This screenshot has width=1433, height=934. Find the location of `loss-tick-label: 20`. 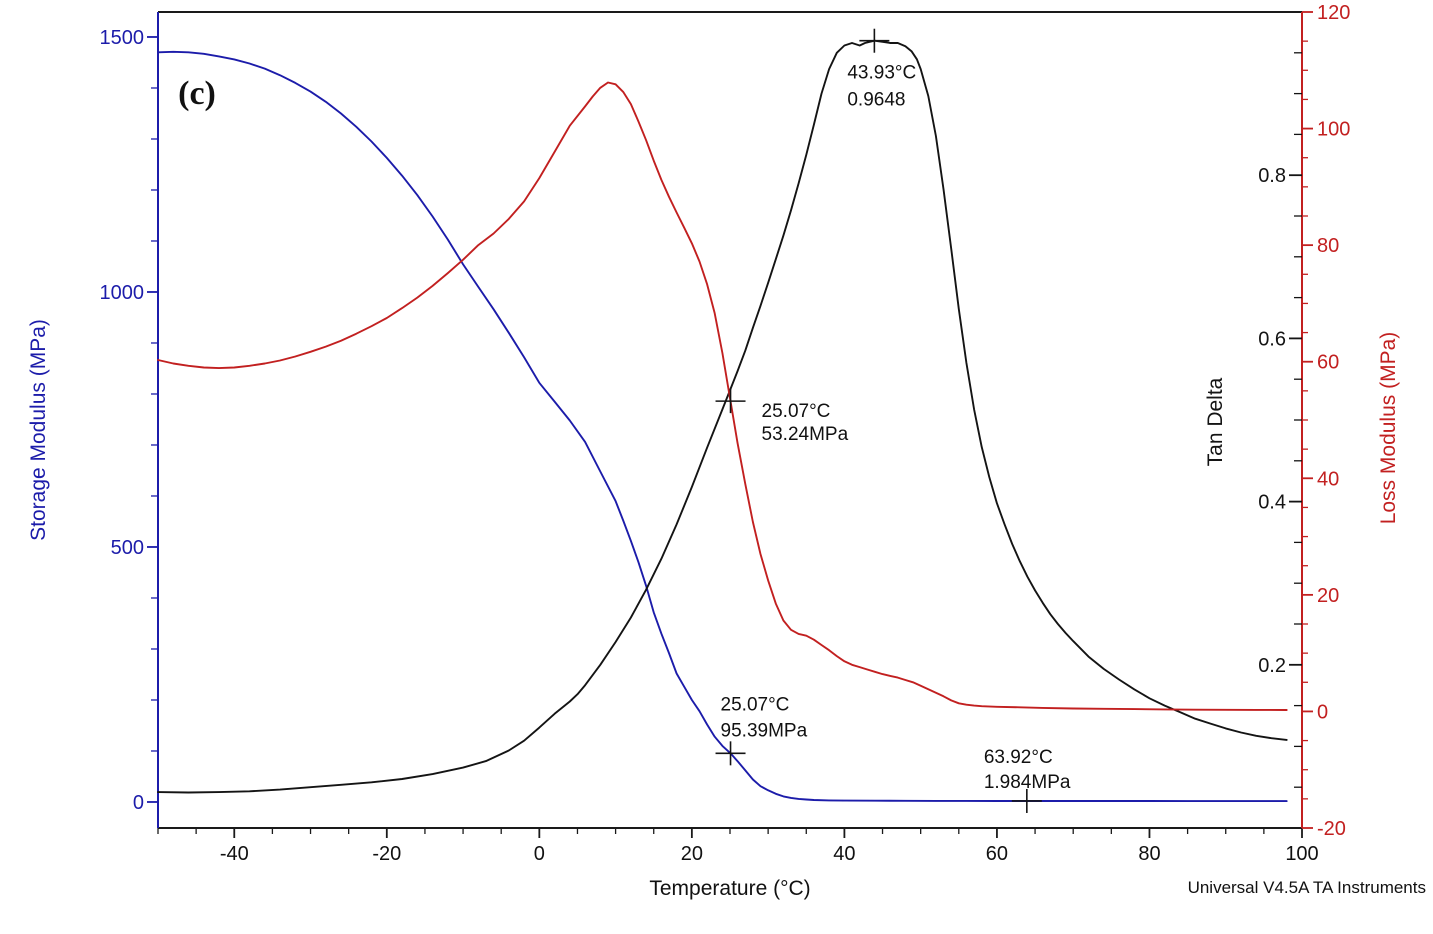

loss-tick-label: 20 is located at coordinates (1328, 596).